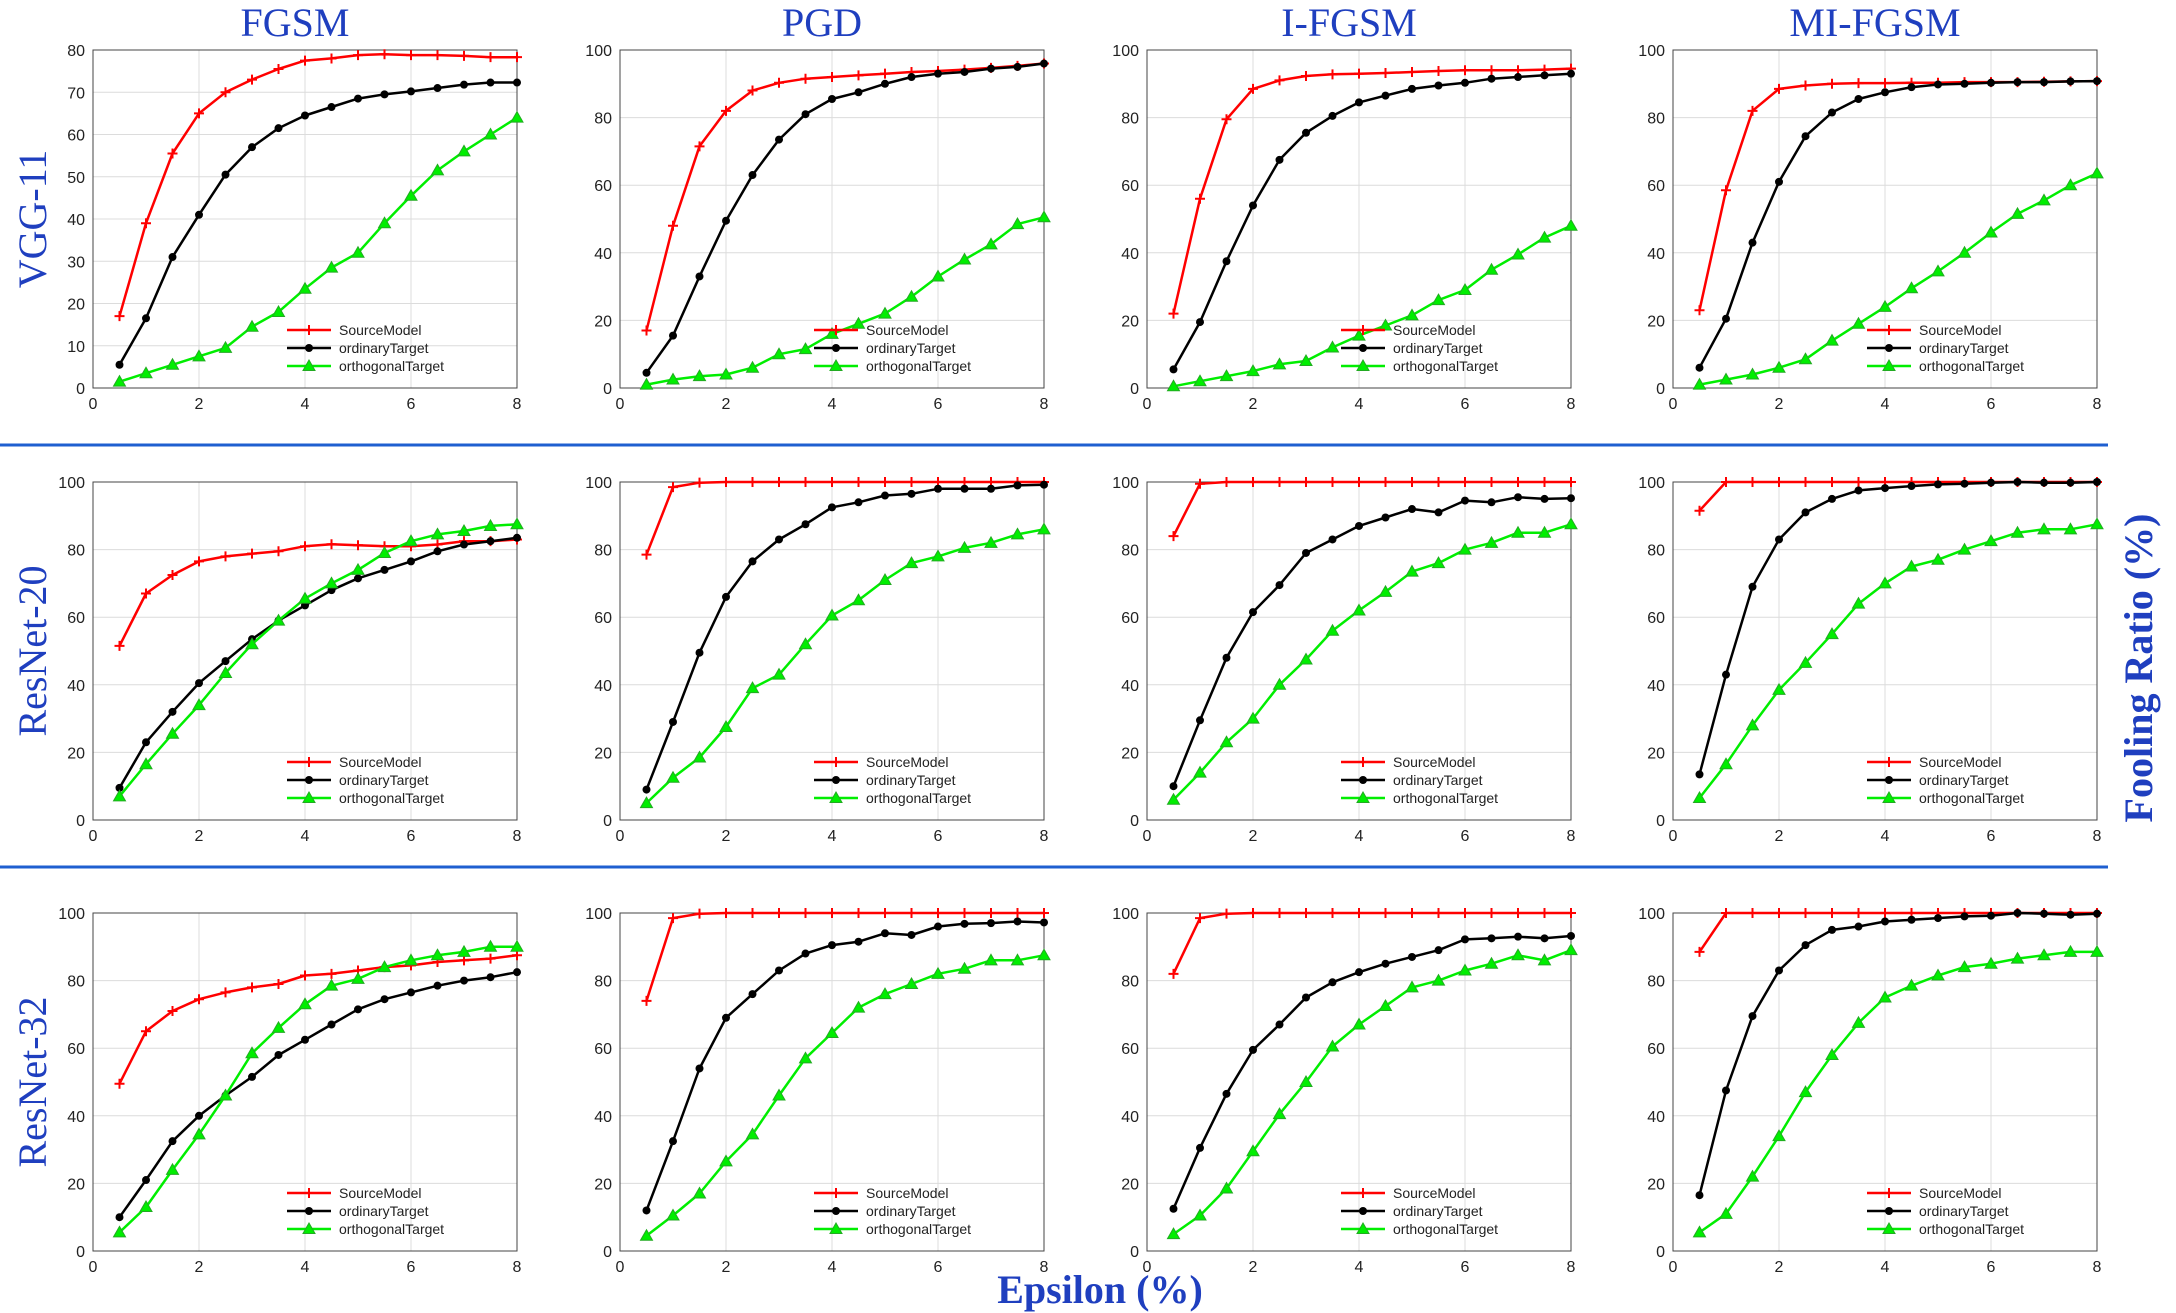  What do you see at coordinates (411, 1267) in the screenshot?
I see `x-tick-label: 6` at bounding box center [411, 1267].